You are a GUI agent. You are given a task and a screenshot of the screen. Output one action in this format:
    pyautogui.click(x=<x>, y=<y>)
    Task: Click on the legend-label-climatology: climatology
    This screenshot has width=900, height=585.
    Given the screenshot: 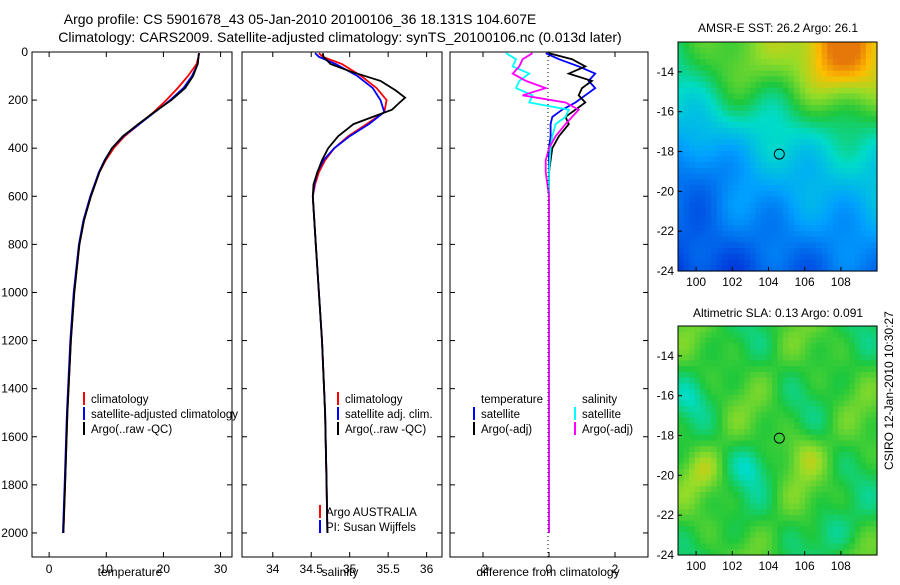 What is the action you would take?
    pyautogui.click(x=120, y=400)
    